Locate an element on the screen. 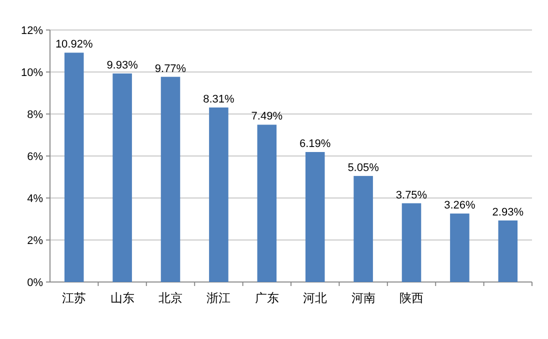  y-tick-label: 12% is located at coordinates (32, 31).